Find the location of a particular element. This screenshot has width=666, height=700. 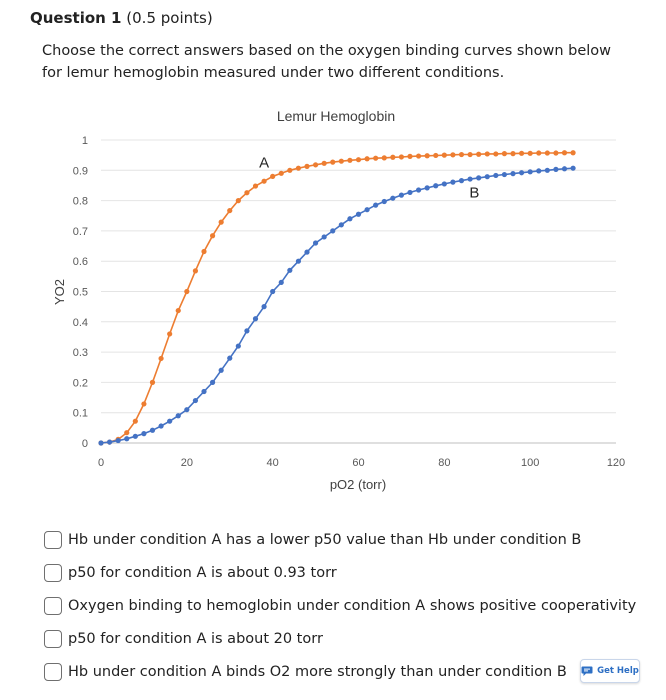

y-tick-label-2: 0.2 is located at coordinates (80, 383).